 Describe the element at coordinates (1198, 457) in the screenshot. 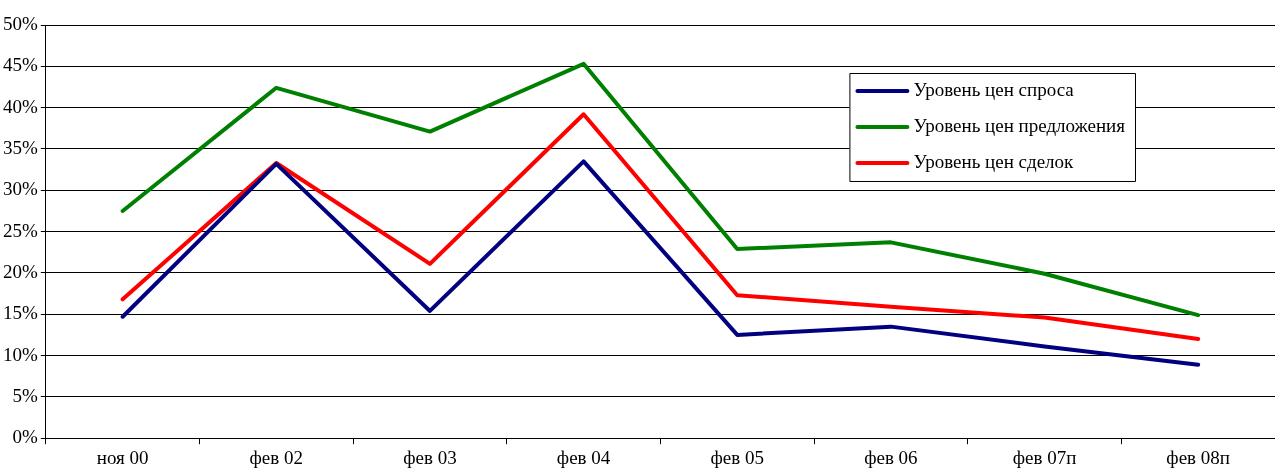

I see `x-tick-label: фев 08п` at that location.